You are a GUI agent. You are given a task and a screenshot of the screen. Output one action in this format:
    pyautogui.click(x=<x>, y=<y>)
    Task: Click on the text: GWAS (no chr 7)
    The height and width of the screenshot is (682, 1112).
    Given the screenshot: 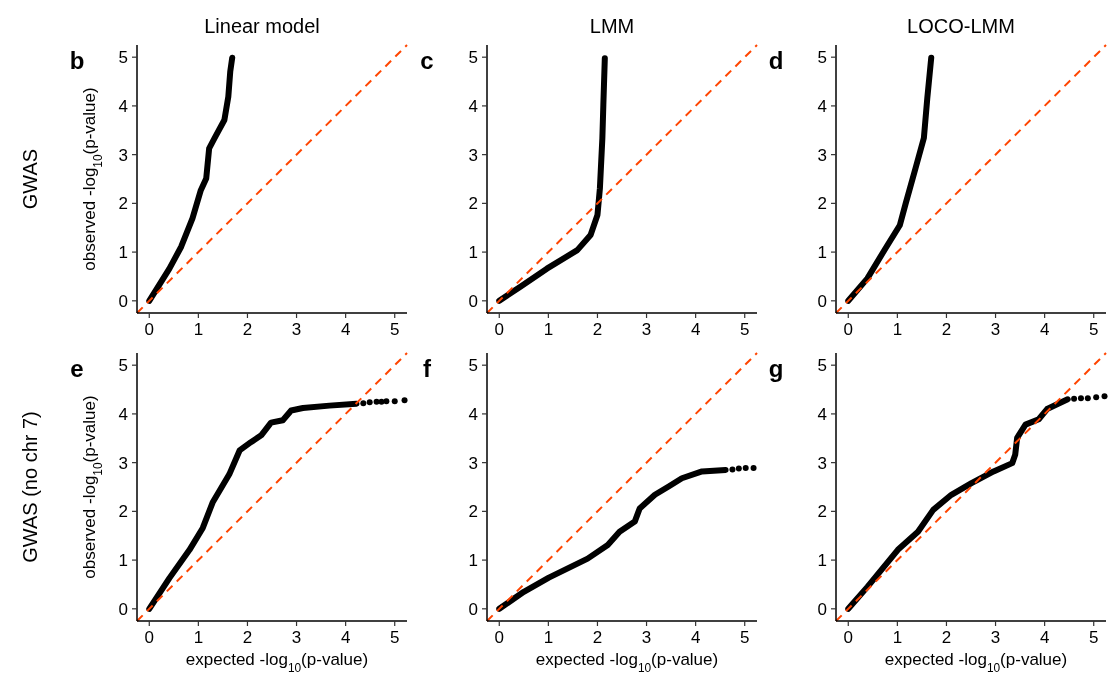 What is the action you would take?
    pyautogui.click(x=30, y=487)
    